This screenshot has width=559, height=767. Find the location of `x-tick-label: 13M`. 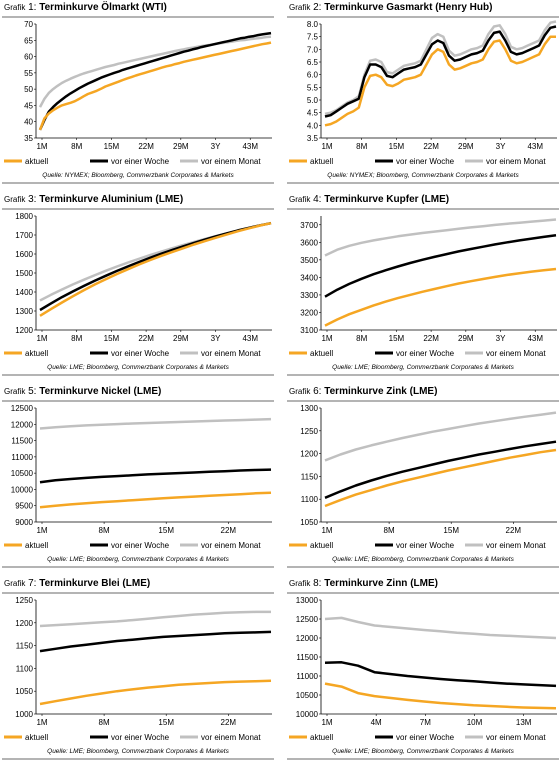

x-tick-label: 13M is located at coordinates (524, 722).